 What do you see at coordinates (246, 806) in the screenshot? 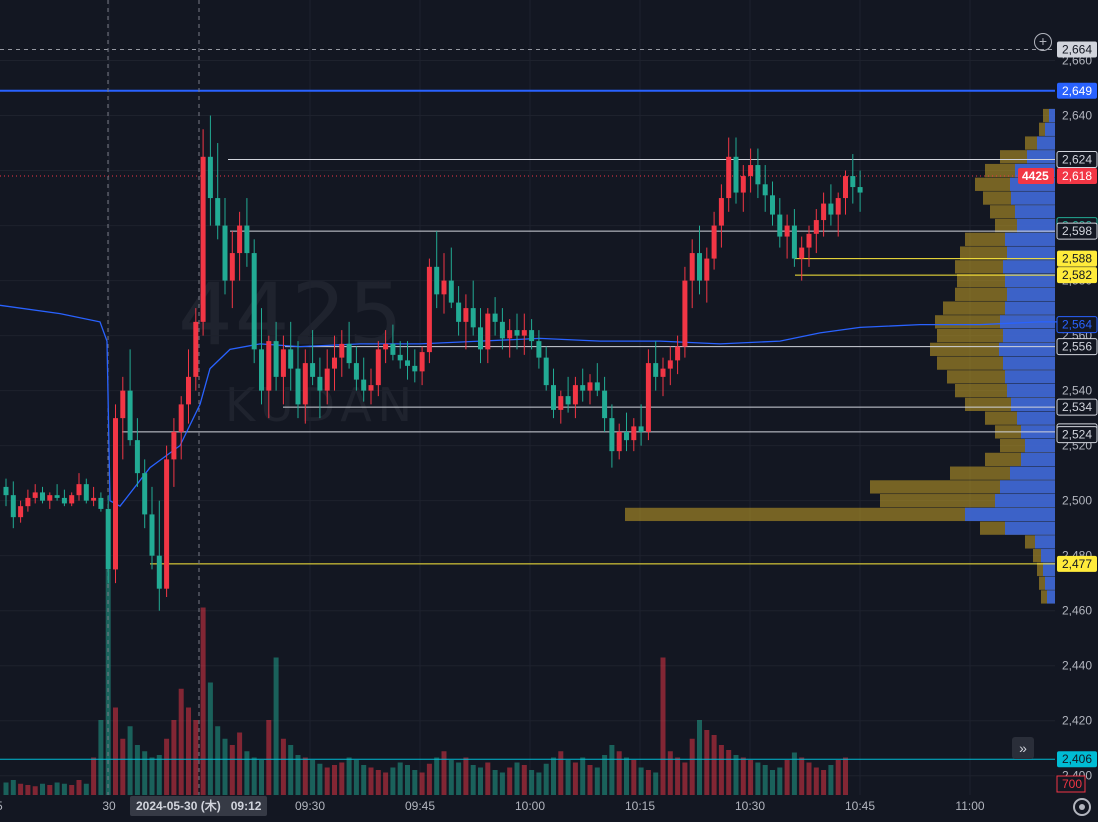
I see `crosshair-time: 09:12` at bounding box center [246, 806].